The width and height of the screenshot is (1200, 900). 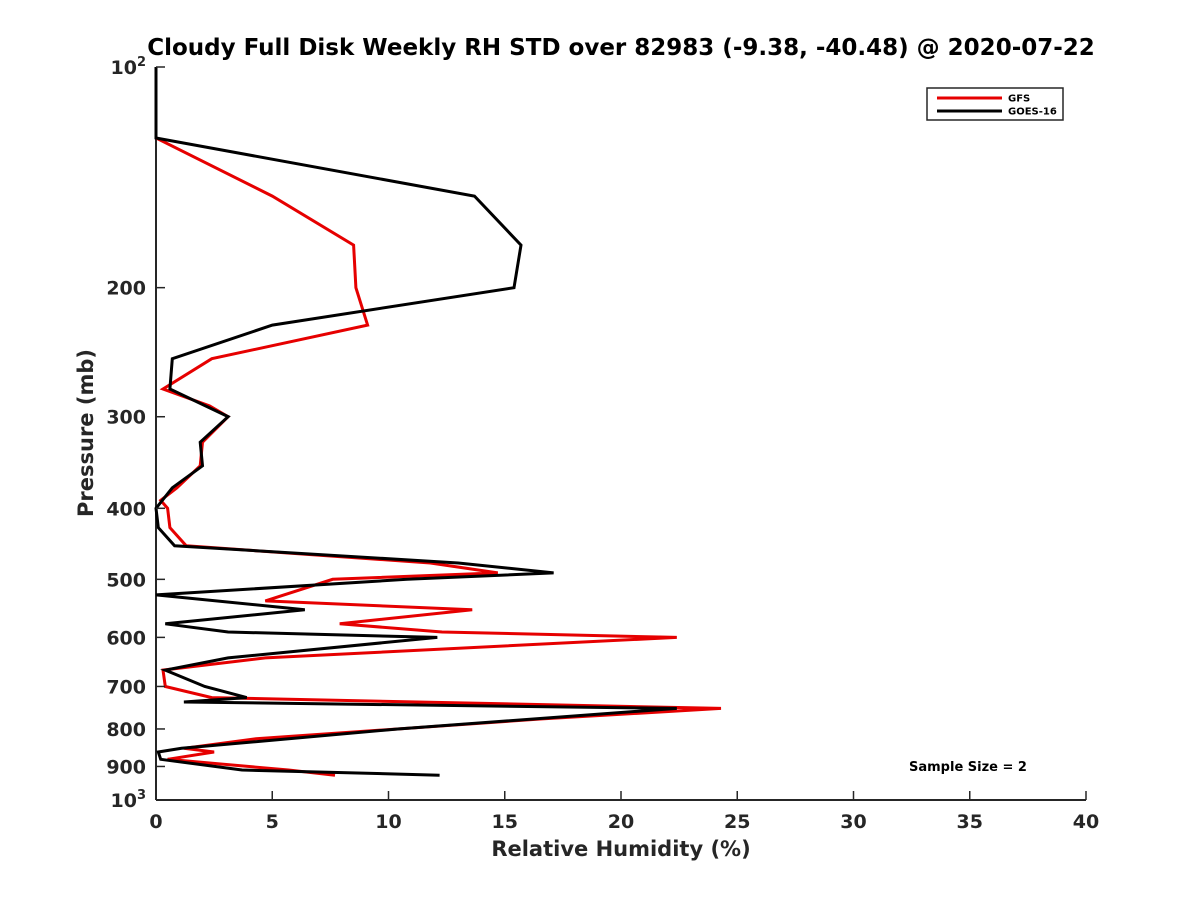 I want to click on y-tick-label: 400, so click(x=126, y=509).